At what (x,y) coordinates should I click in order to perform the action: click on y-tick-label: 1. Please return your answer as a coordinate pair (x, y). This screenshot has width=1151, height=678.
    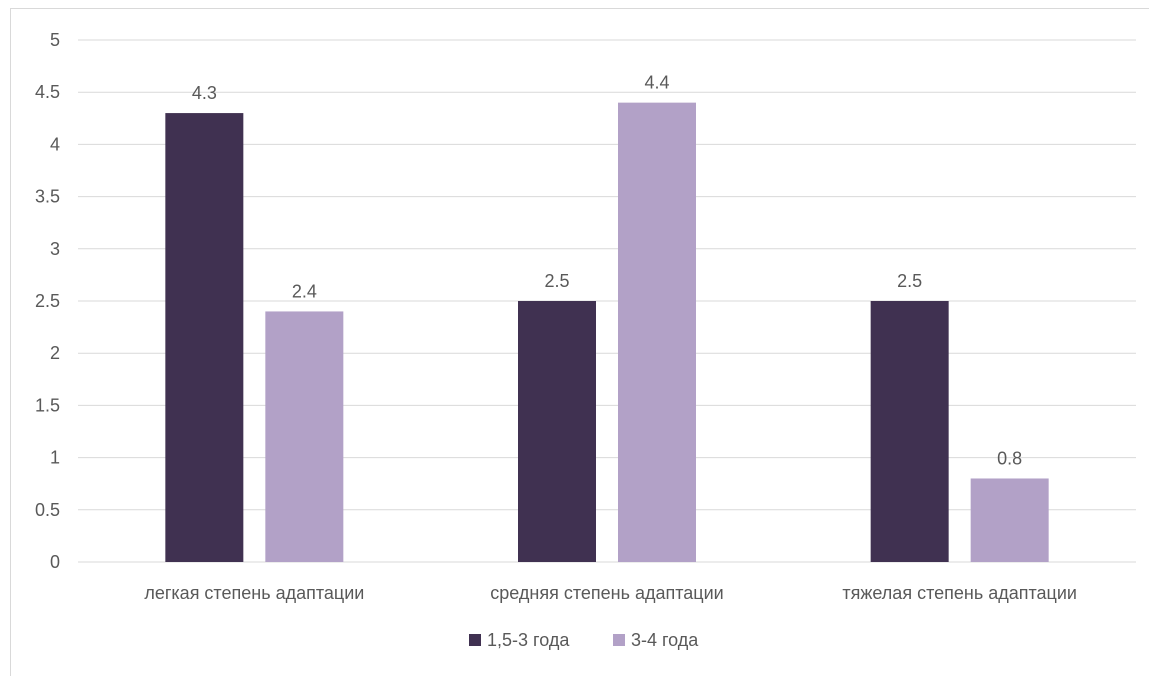
    Looking at the image, I should click on (55, 458).